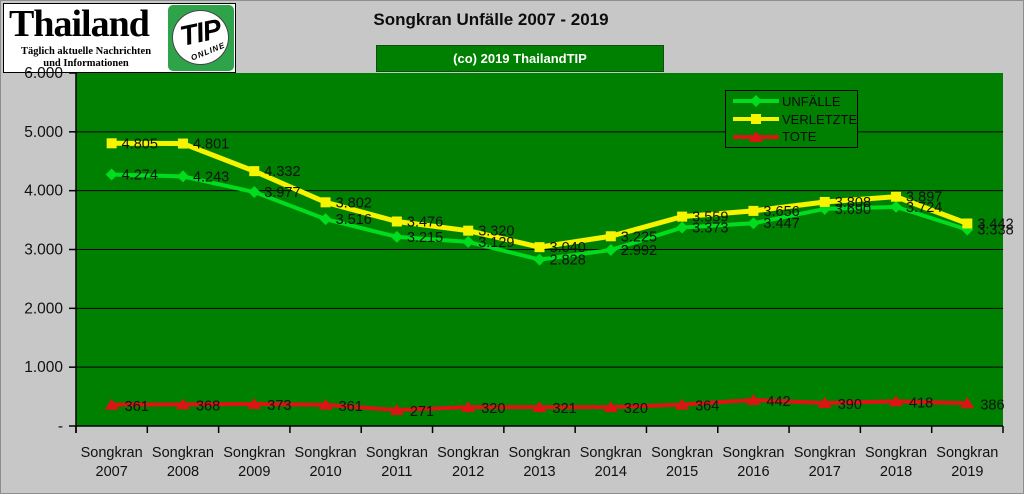 The height and width of the screenshot is (494, 1024). Describe the element at coordinates (811, 101) in the screenshot. I see `legend-label: UNFÄLLE` at that location.